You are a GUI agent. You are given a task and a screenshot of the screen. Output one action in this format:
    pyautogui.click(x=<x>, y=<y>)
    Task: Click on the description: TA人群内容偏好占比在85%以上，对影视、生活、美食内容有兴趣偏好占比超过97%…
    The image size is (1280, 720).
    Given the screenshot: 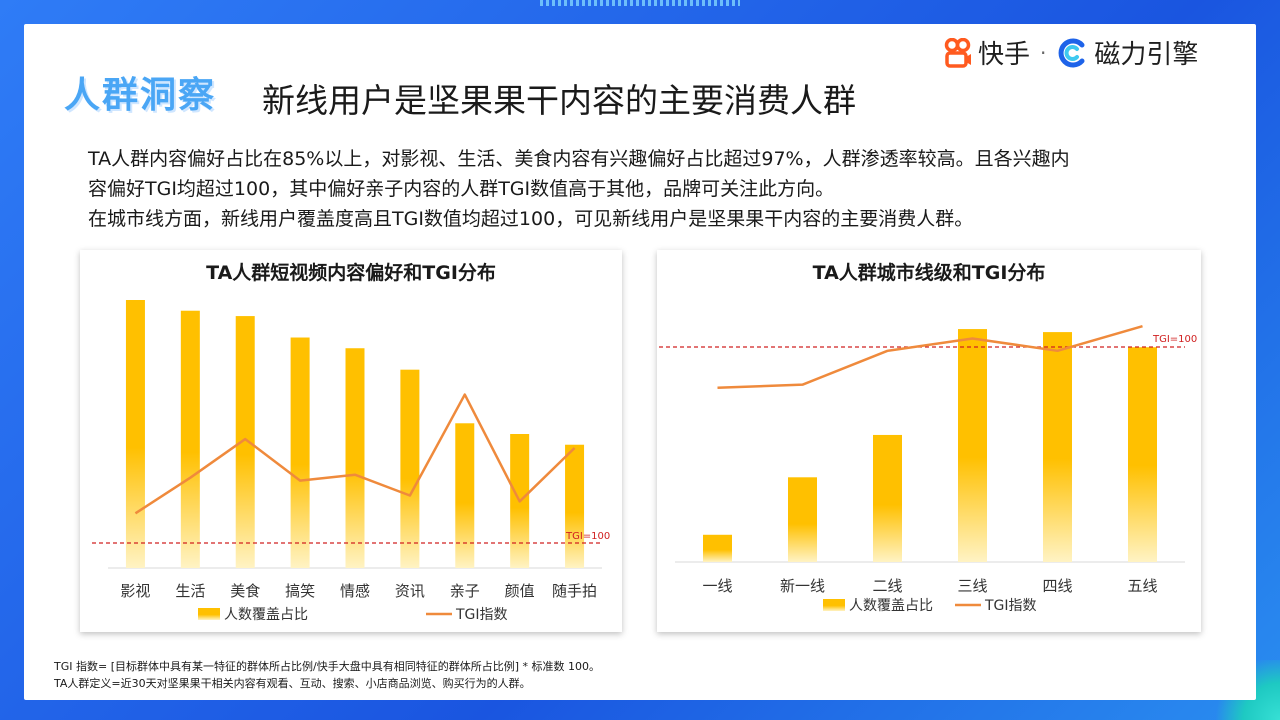 What is the action you would take?
    pyautogui.click(x=648, y=189)
    